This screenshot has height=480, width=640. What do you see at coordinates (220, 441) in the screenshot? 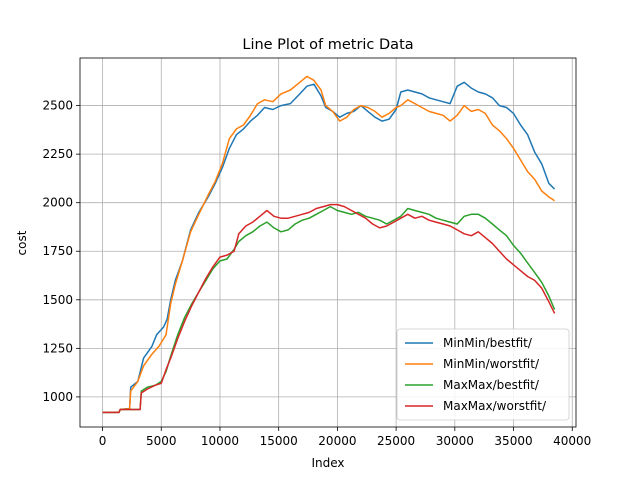
I see `x-tick-label: 10000` at bounding box center [220, 441].